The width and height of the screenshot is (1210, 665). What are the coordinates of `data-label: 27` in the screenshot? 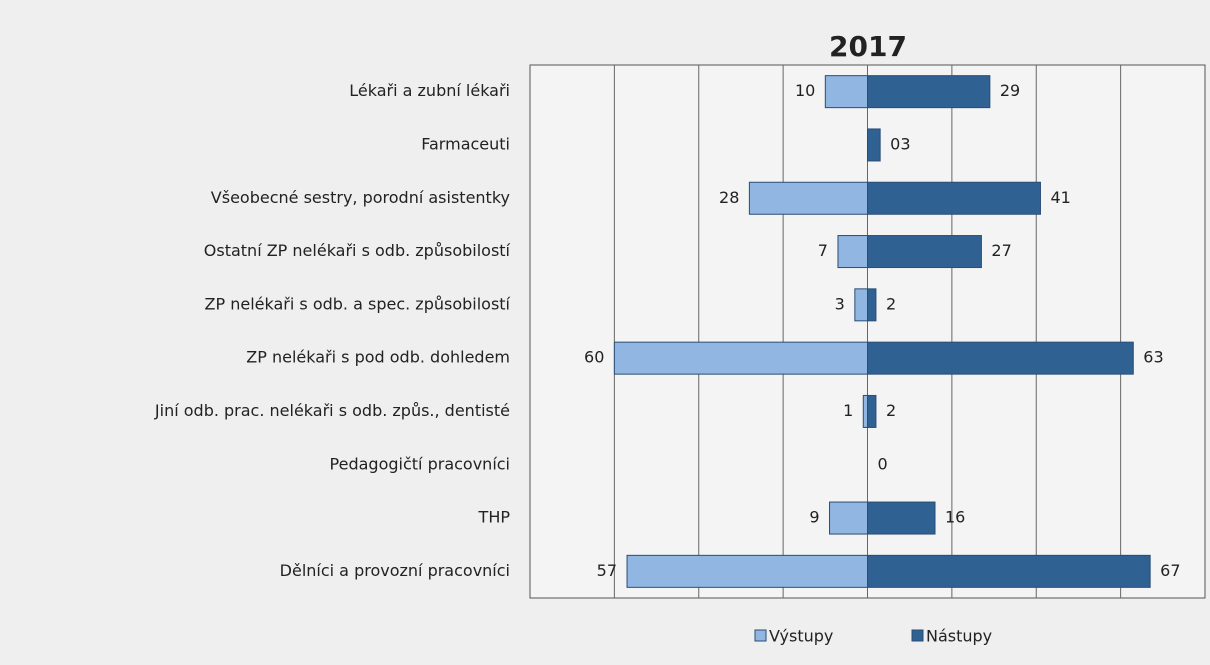 It's located at (1001, 250).